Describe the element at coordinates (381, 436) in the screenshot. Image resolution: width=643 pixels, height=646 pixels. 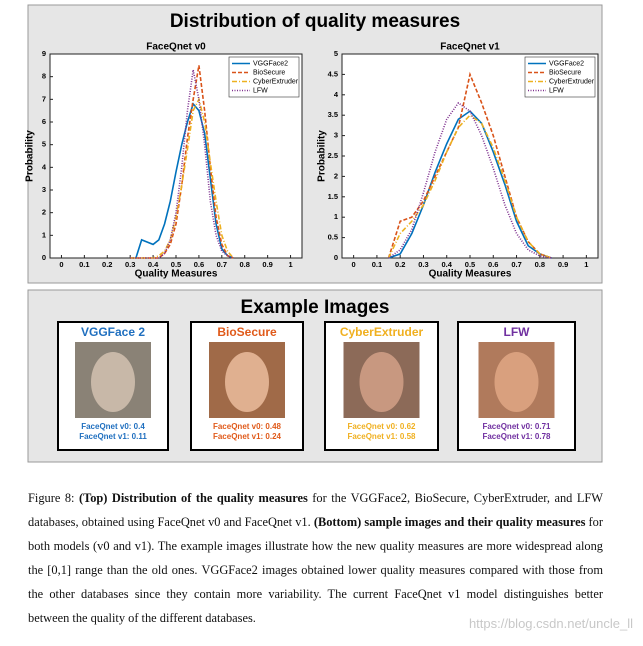
I see `card-score: FaceQnet v1: 0.58` at that location.